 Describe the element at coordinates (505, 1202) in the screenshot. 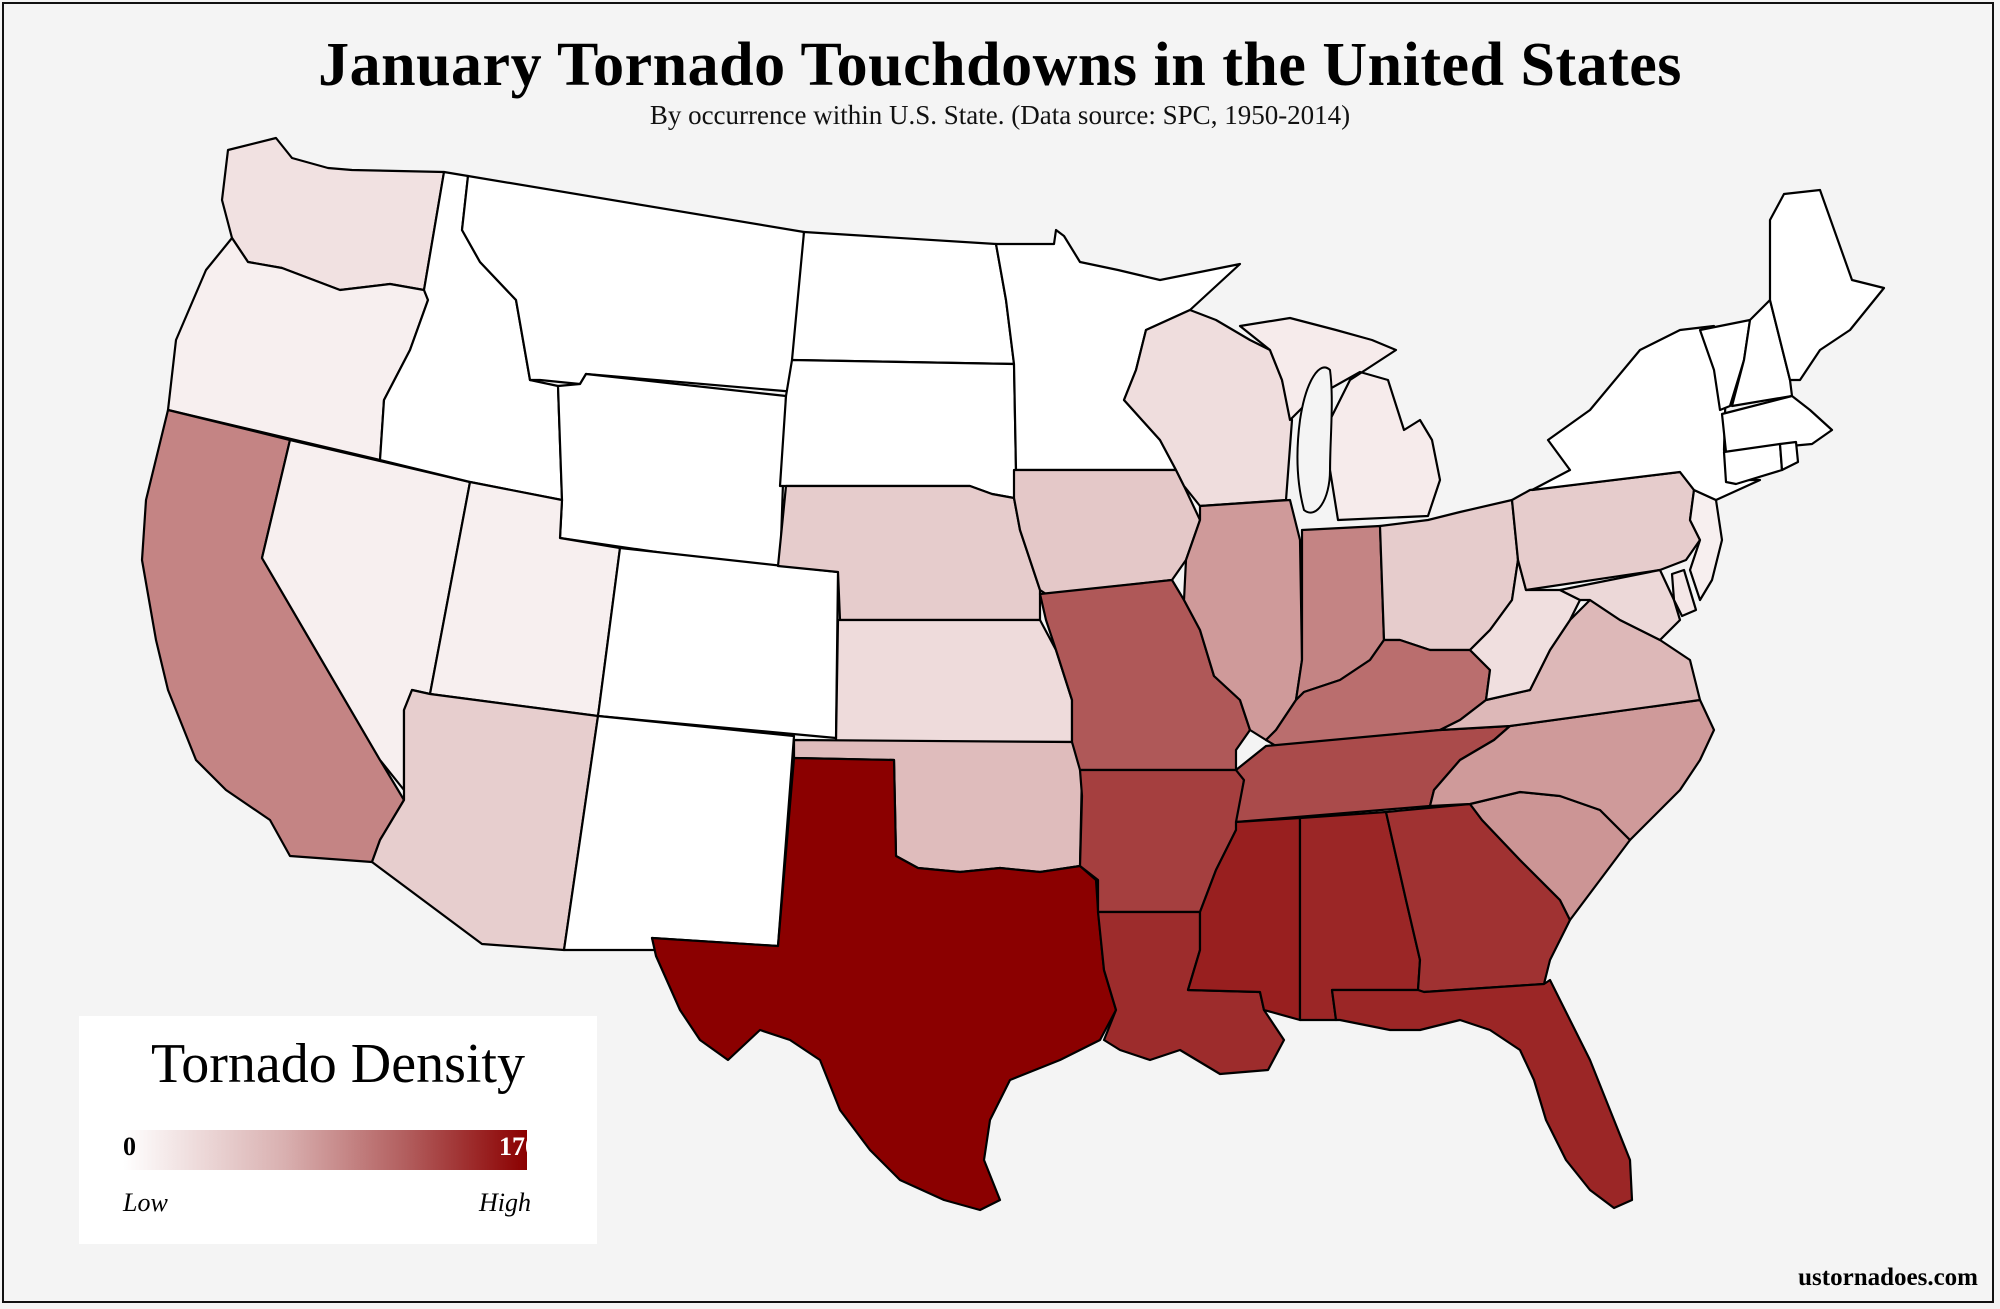

I see `legend-high-label: High` at that location.